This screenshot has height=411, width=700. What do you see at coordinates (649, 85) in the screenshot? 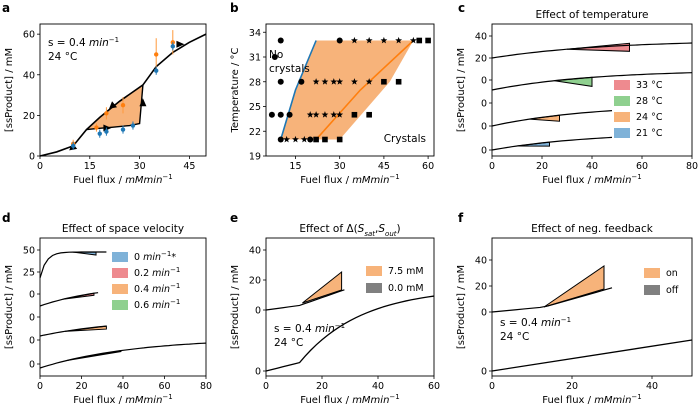
I see `legend-label: 33 °C` at bounding box center [649, 85].